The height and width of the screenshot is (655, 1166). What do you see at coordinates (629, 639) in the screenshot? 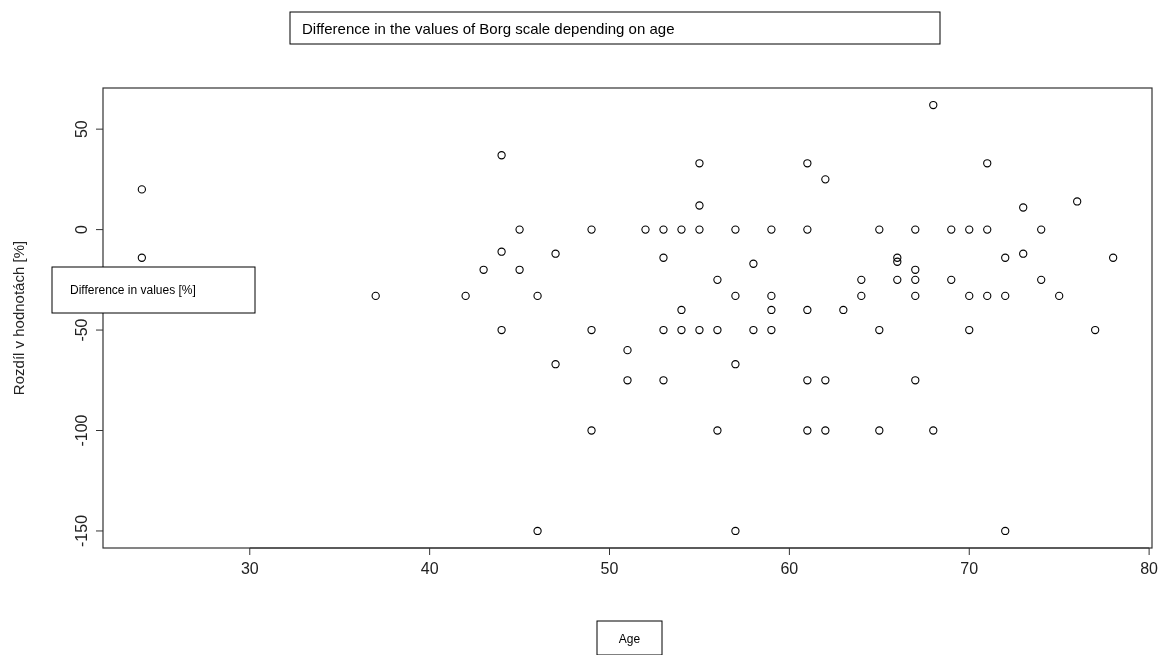
I see `x-axis-title: Age` at bounding box center [629, 639].